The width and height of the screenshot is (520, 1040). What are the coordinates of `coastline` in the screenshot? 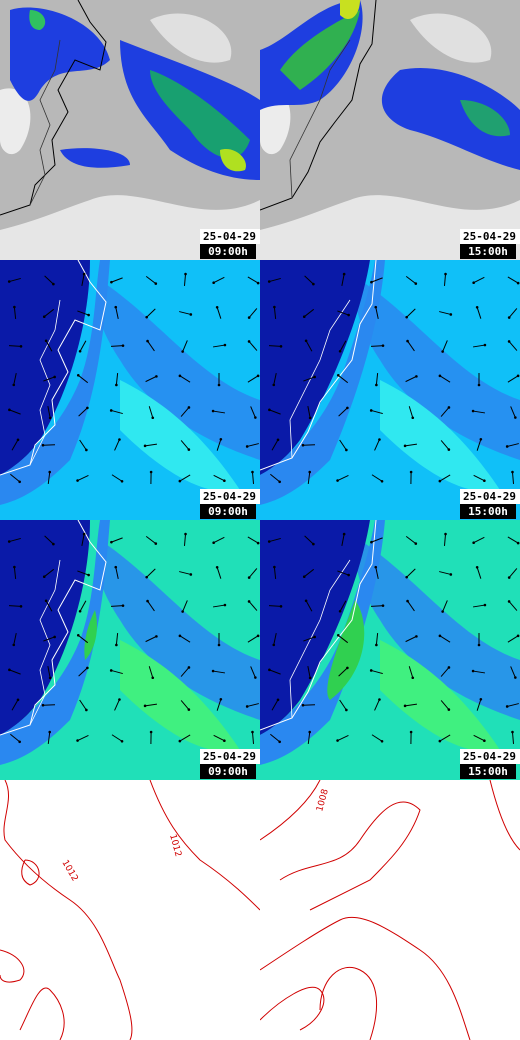 It's located at (53, 368).